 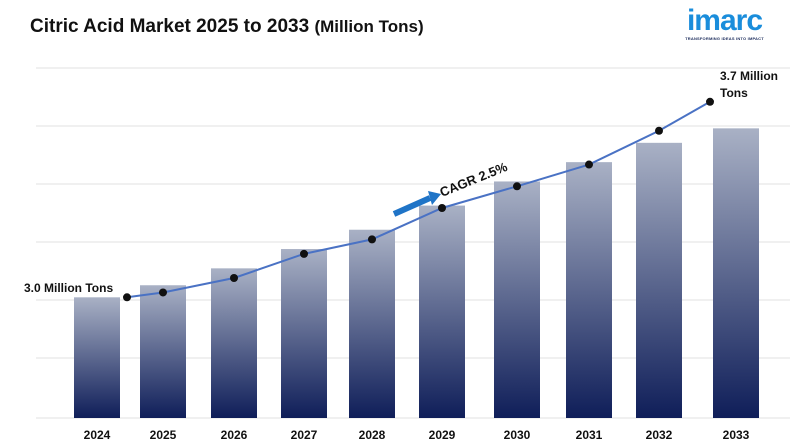 What do you see at coordinates (659, 130) in the screenshot?
I see `trend-point-2032` at bounding box center [659, 130].